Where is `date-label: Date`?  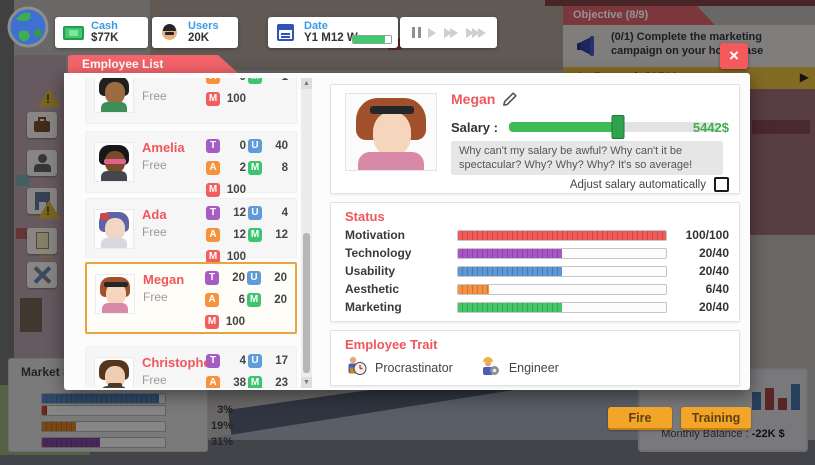 date-label: Date is located at coordinates (316, 26).